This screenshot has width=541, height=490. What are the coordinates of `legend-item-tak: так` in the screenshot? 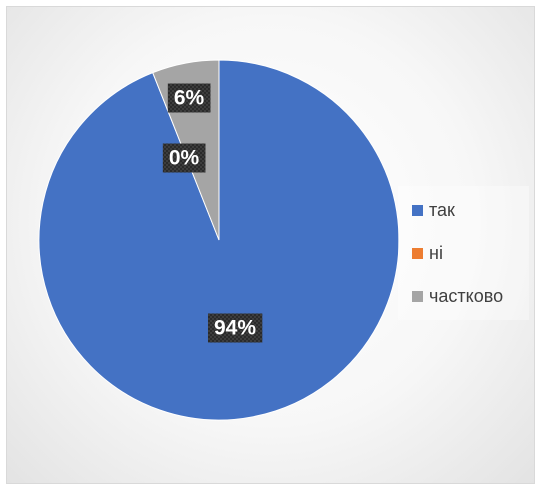 It's located at (433, 210).